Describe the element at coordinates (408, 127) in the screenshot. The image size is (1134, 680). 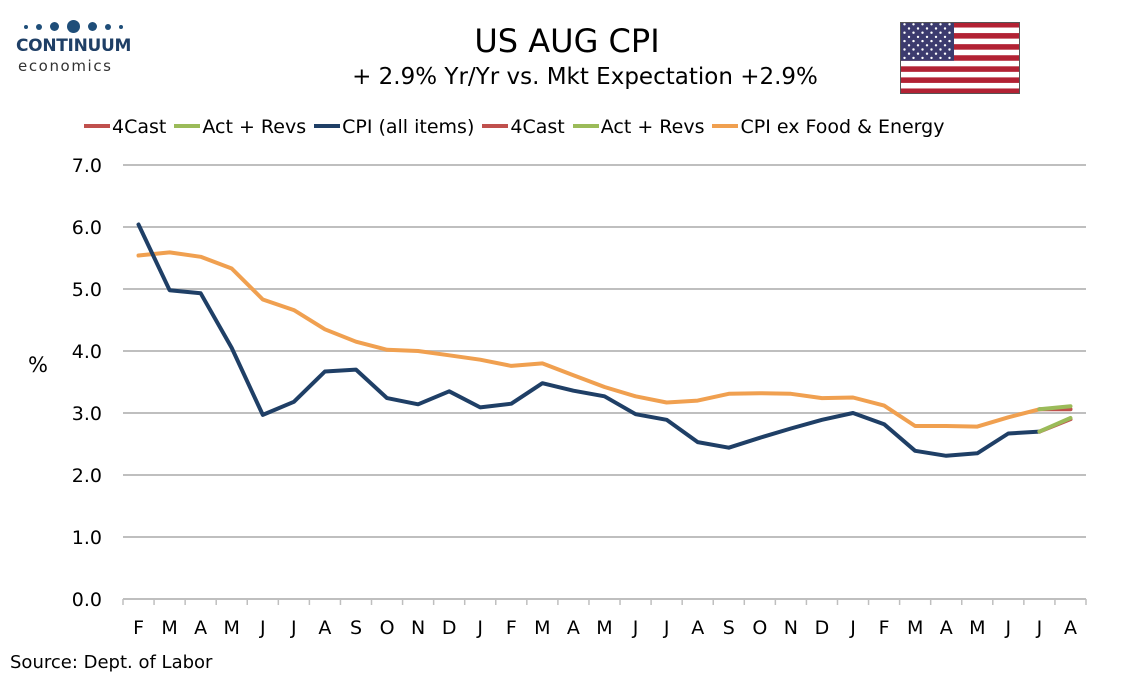
I see `legend-label: CPI (all items)` at that location.